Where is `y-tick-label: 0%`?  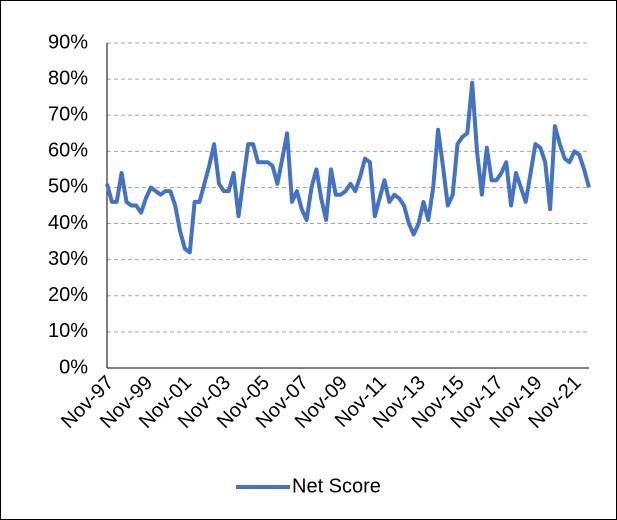
y-tick-label: 0% is located at coordinates (73, 367).